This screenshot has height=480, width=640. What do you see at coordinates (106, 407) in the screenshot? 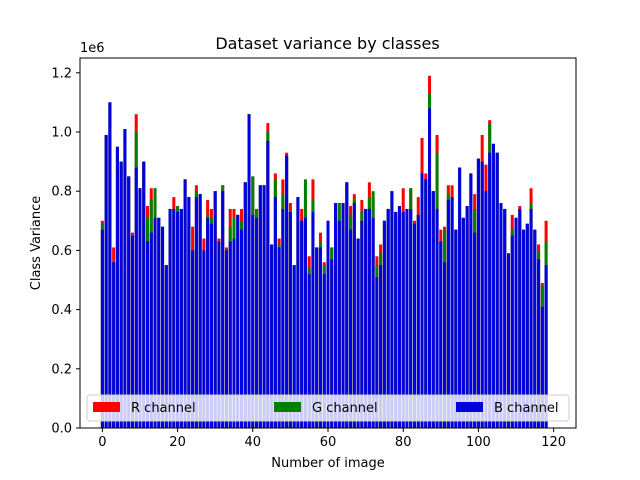
I see `legend-swatch-r` at bounding box center [106, 407].